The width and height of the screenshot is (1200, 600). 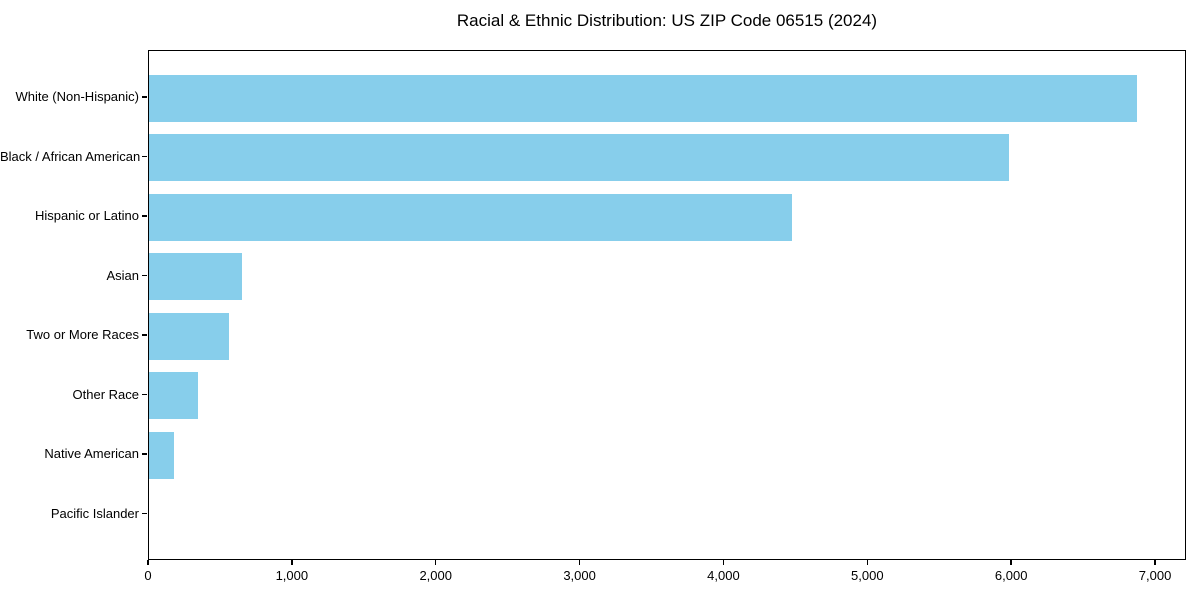 I want to click on y-tick-label: Two or More Races, so click(x=82, y=334).